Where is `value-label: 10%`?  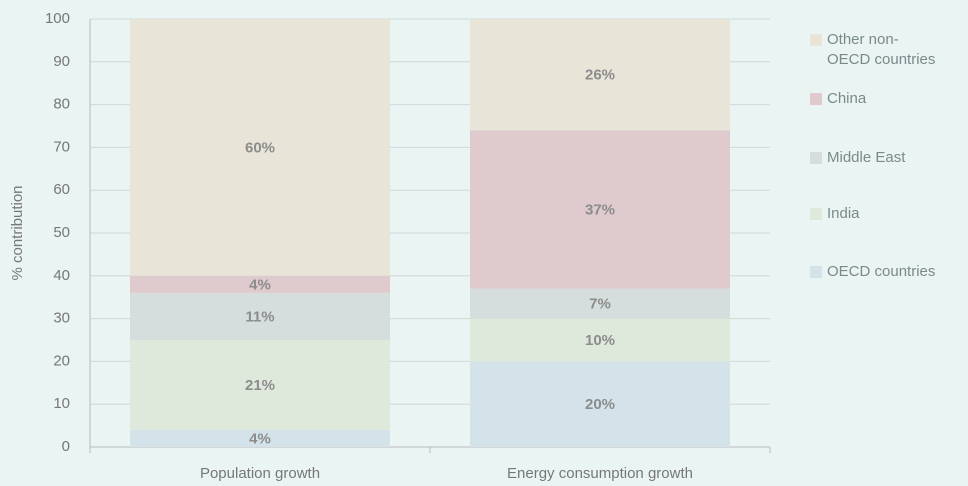
value-label: 10% is located at coordinates (600, 340).